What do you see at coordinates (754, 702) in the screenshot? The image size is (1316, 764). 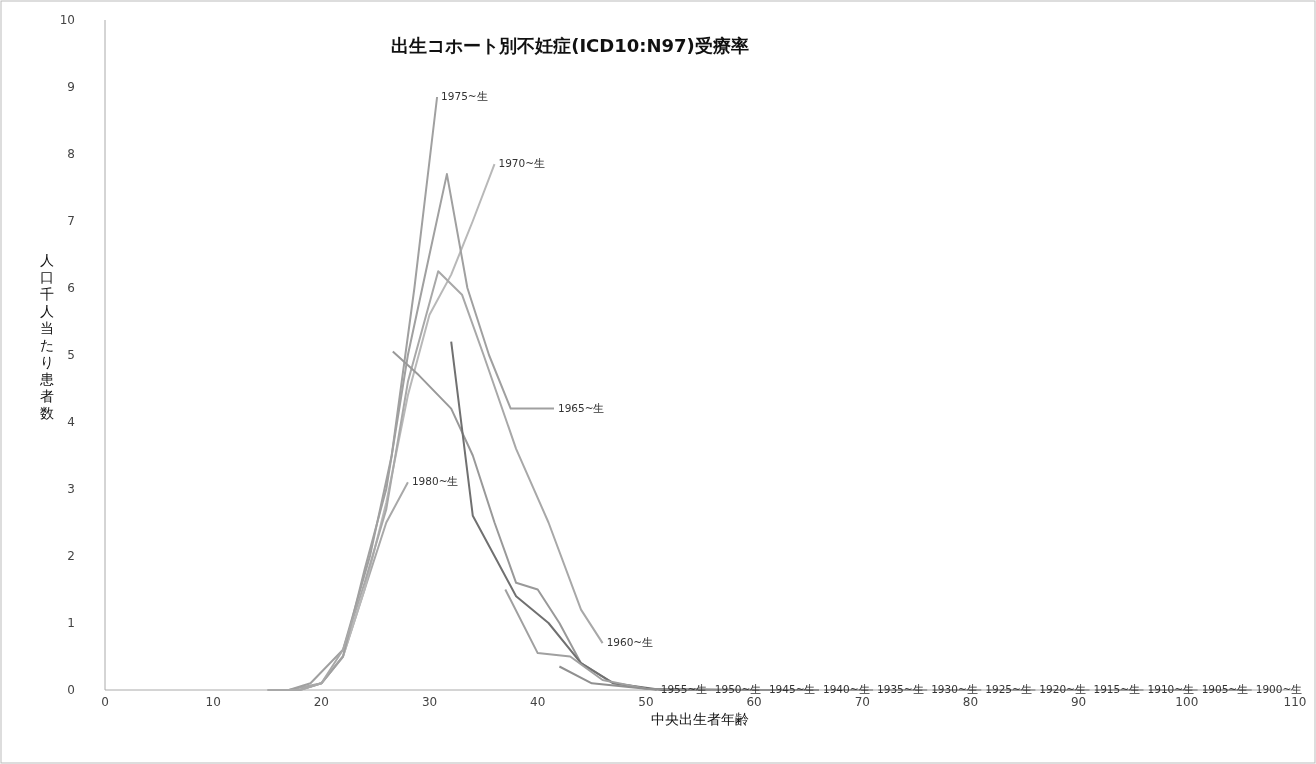 I see `x-tick-label: 60` at bounding box center [754, 702].